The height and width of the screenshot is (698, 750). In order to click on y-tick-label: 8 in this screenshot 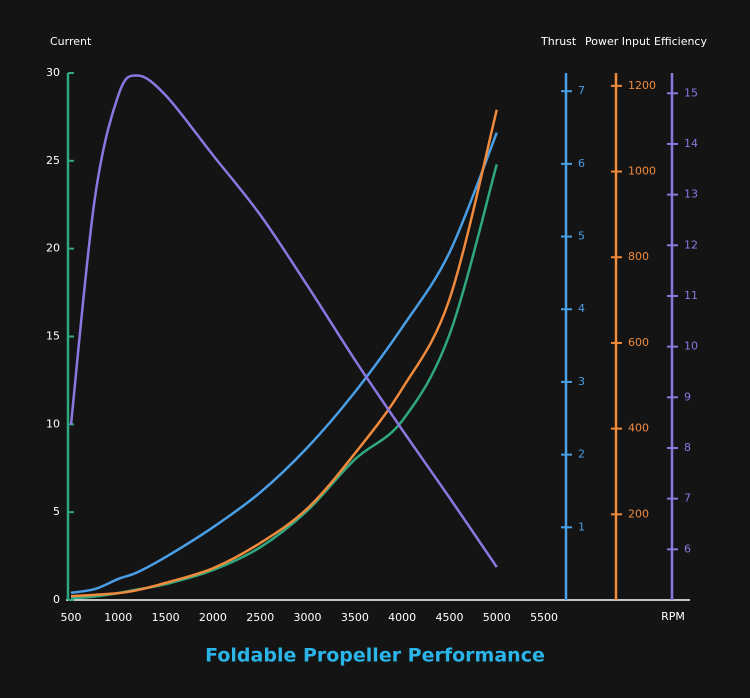, I will do `click(687, 447)`.